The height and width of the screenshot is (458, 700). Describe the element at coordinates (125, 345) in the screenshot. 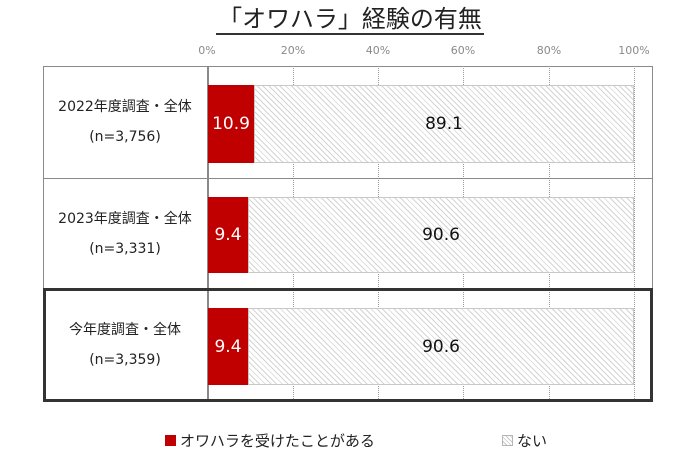

I see `category-label-current: 今年度調査・全体 (n=3,359)` at that location.